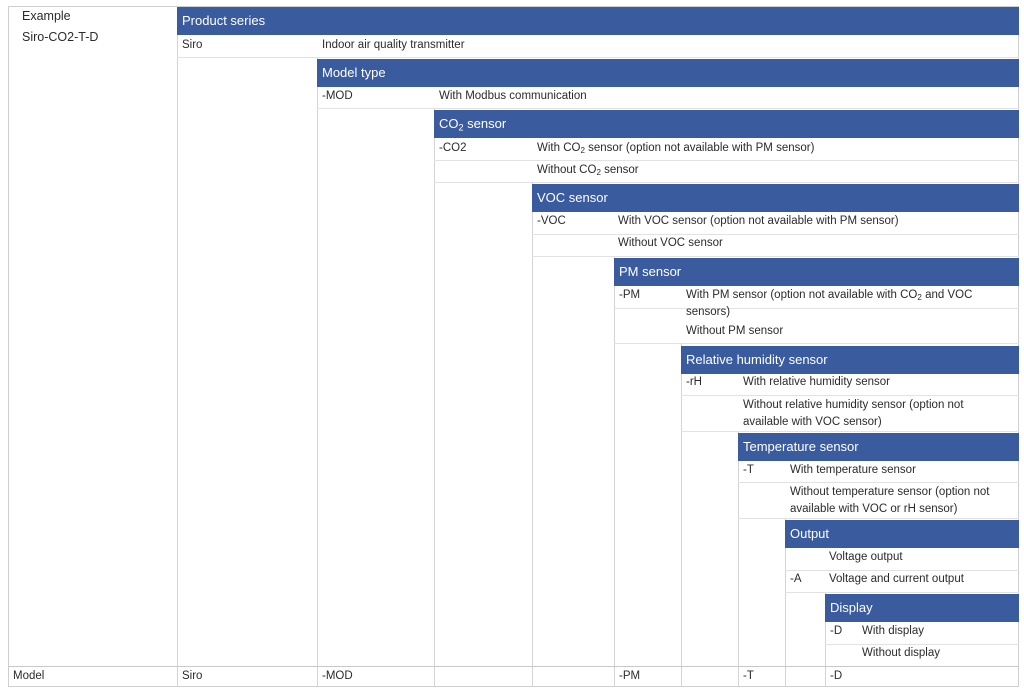 The width and height of the screenshot is (1024, 692). Describe the element at coordinates (694, 382) in the screenshot. I see `option-code: -rH` at that location.